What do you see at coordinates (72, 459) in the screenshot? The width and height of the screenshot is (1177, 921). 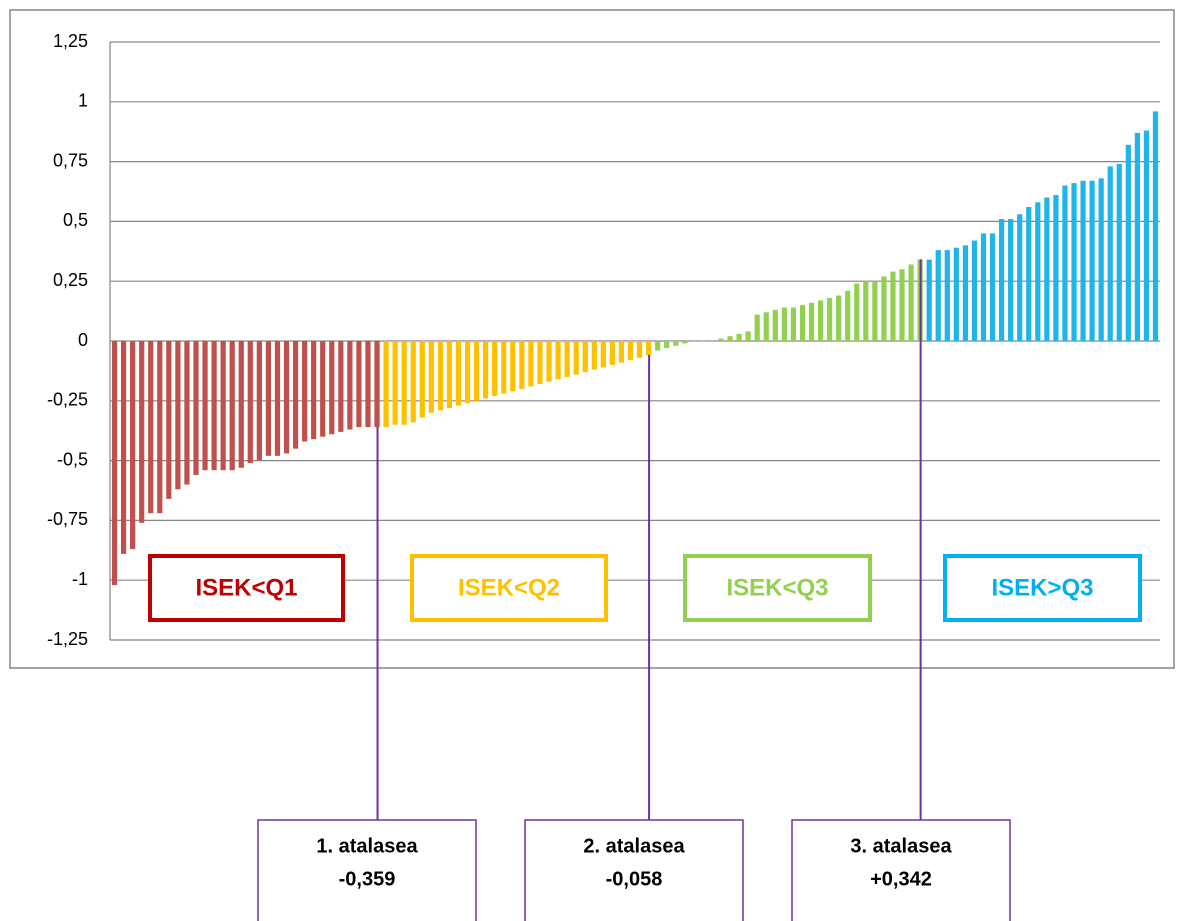 I see `y-tick-label: -0,5` at bounding box center [72, 459].